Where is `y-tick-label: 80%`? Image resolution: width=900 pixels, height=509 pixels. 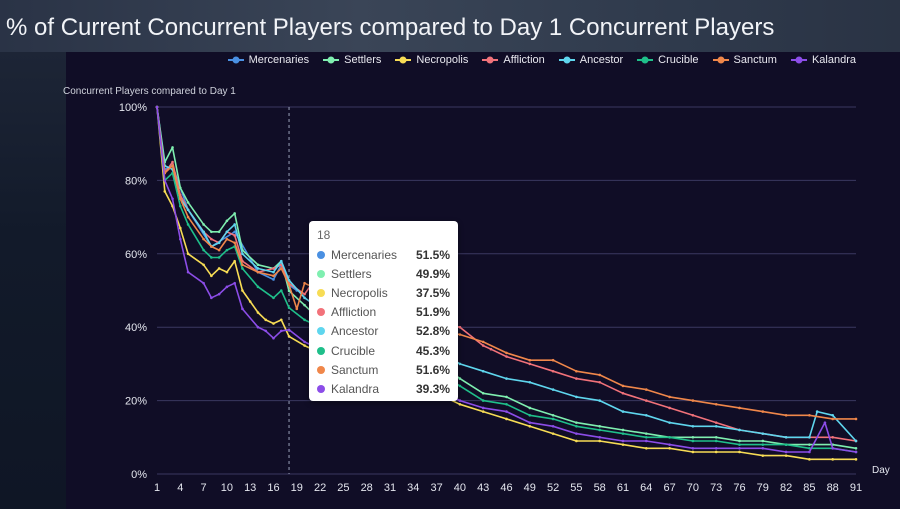
y-tick-label: 80% is located at coordinates (136, 181).